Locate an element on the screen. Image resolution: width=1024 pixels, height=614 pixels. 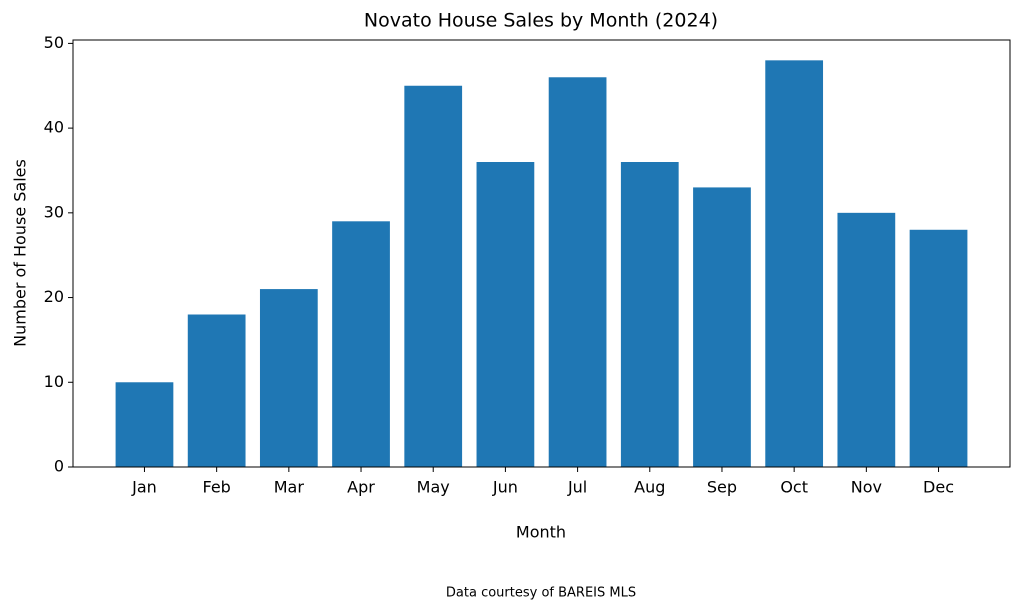
x-tick-label: Nov is located at coordinates (866, 487).